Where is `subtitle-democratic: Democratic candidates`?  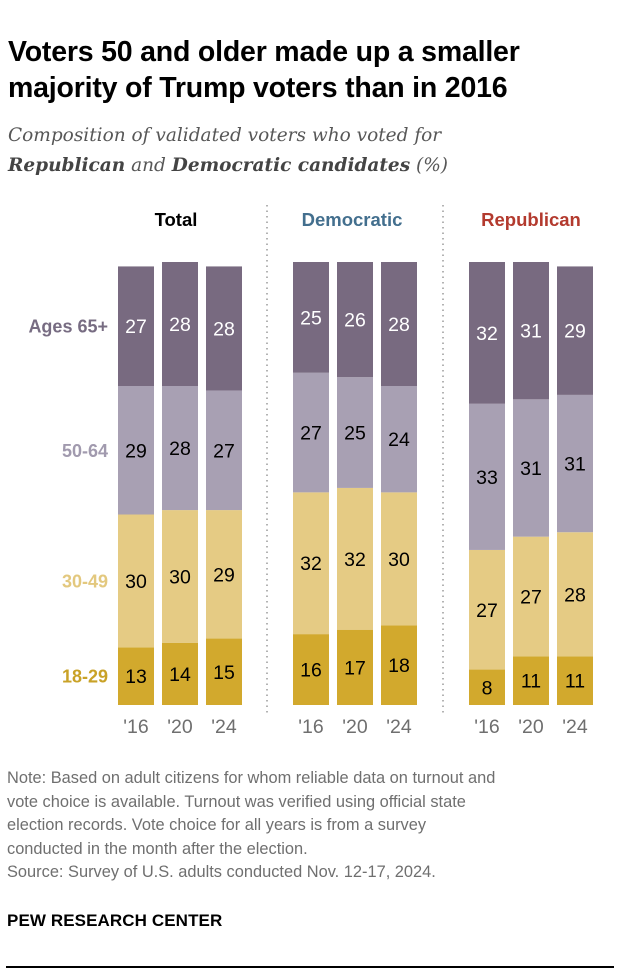 subtitle-democratic: Democratic candidates is located at coordinates (291, 165).